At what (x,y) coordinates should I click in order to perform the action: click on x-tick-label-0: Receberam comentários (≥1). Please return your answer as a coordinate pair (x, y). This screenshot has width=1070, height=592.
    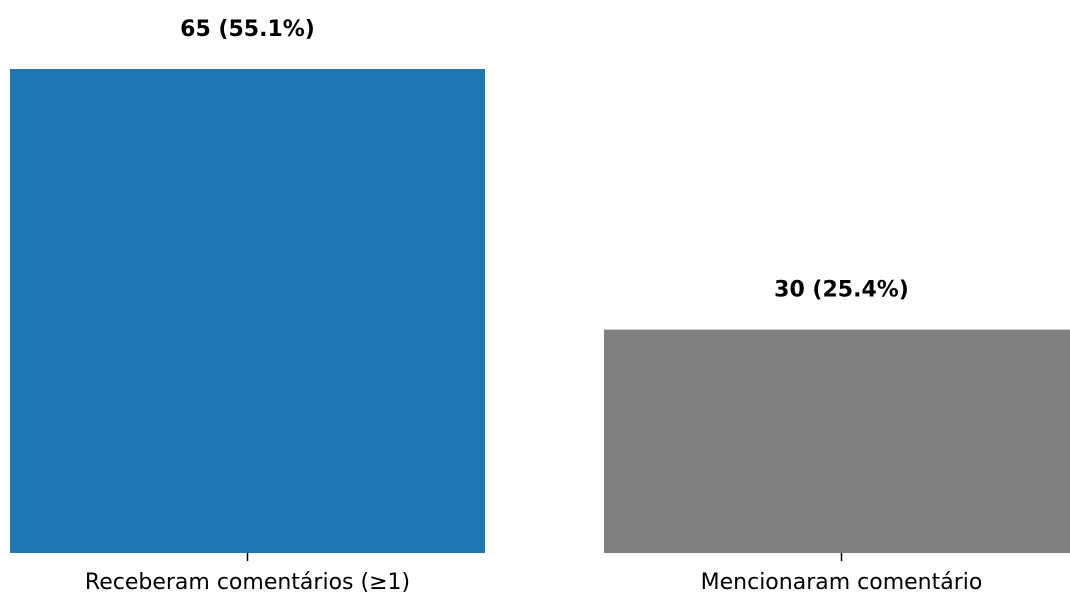
    Looking at the image, I should click on (247, 581).